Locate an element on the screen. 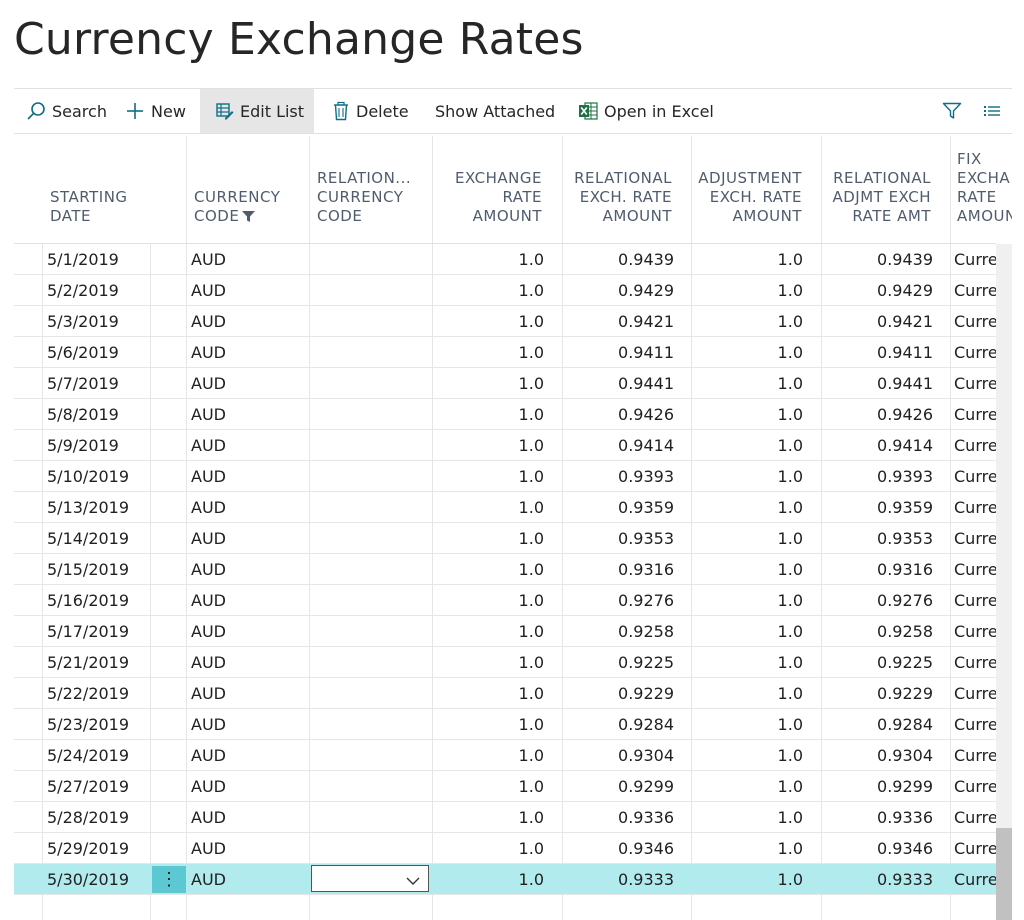 Image resolution: width=1024 pixels, height=920 pixels. relational-currency-code-dropdown is located at coordinates (370, 878).